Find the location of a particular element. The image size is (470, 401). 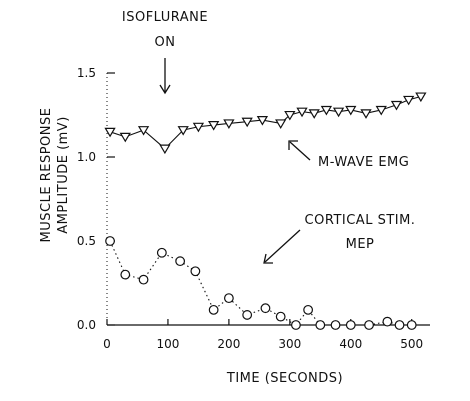

annotation-mwave: M-WAVE EMG is located at coordinates (363, 162).